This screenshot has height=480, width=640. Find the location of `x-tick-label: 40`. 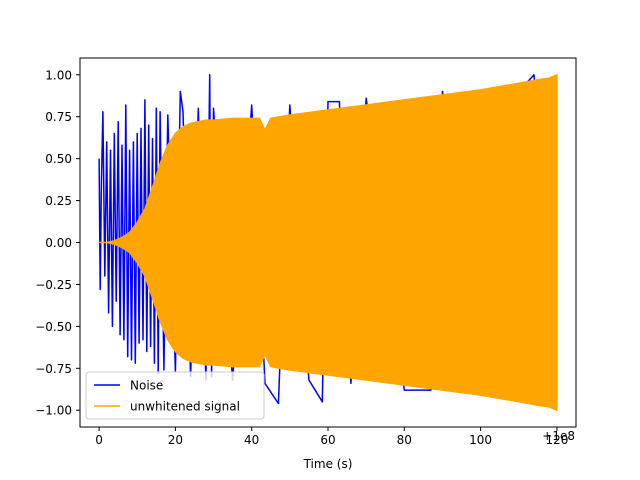

x-tick-label: 40 is located at coordinates (251, 440).